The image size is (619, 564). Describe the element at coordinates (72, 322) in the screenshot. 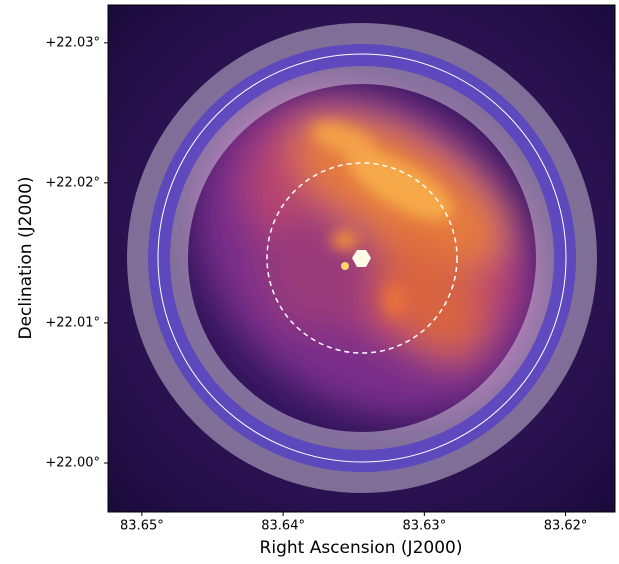

I see `y-tick-label: +22.01°` at that location.